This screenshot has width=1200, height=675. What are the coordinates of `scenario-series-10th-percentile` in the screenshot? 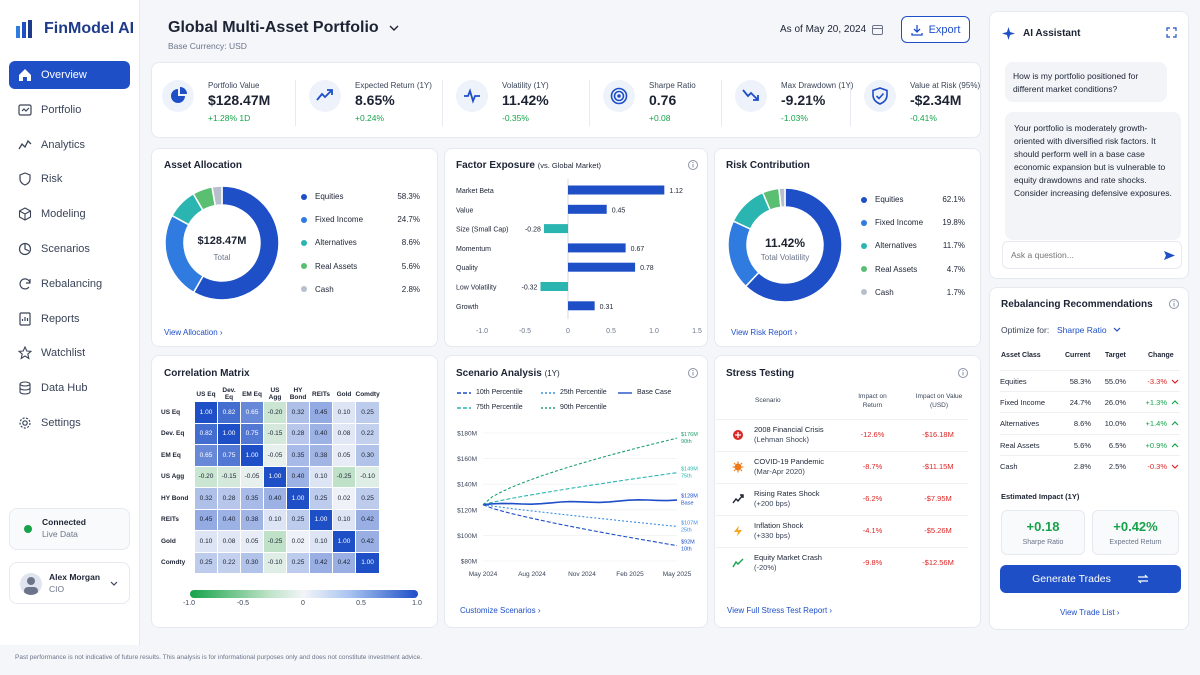 It's located at (580, 525).